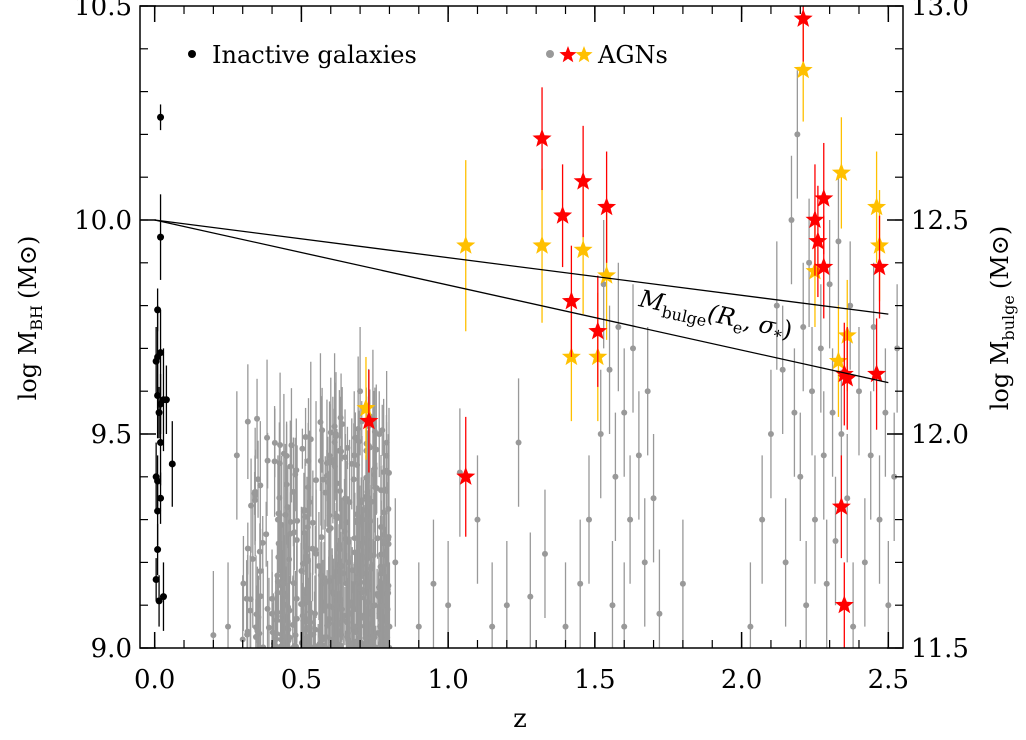 The height and width of the screenshot is (740, 1026). I want to click on y-axis-right-label-main: log M, so click(1000, 376).